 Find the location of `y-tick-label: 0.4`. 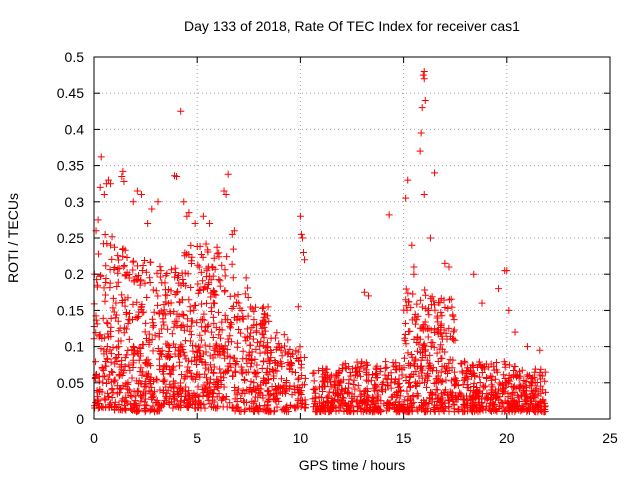

y-tick-label: 0.4 is located at coordinates (75, 129).